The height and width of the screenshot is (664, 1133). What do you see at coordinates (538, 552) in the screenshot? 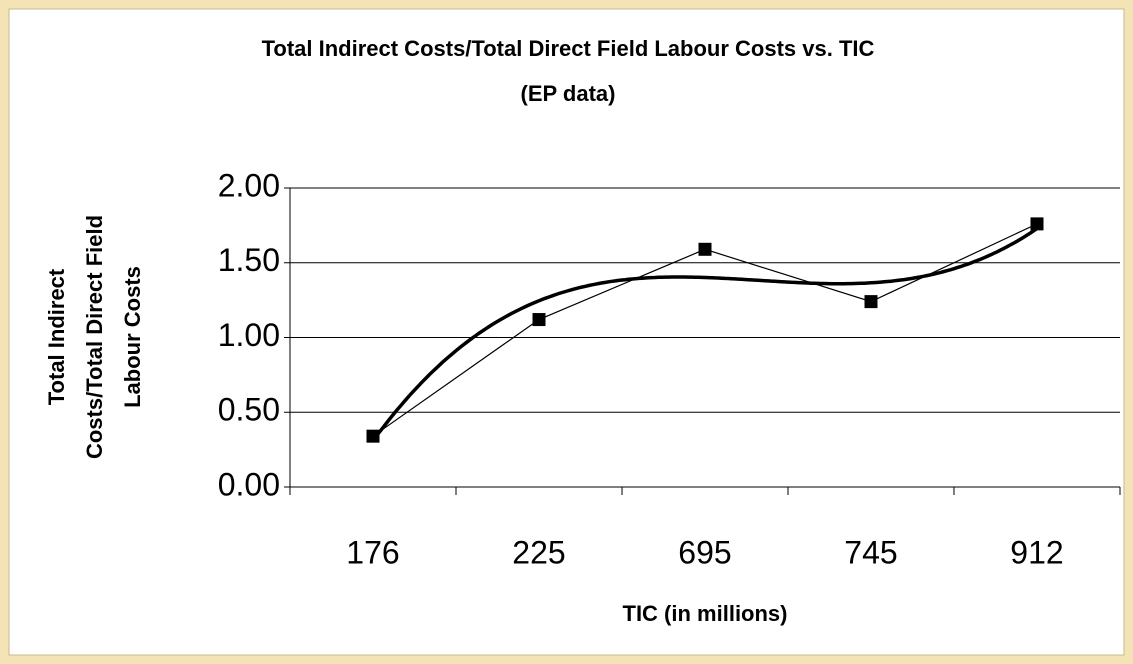
I see `x-tick-label: 225` at bounding box center [538, 552].